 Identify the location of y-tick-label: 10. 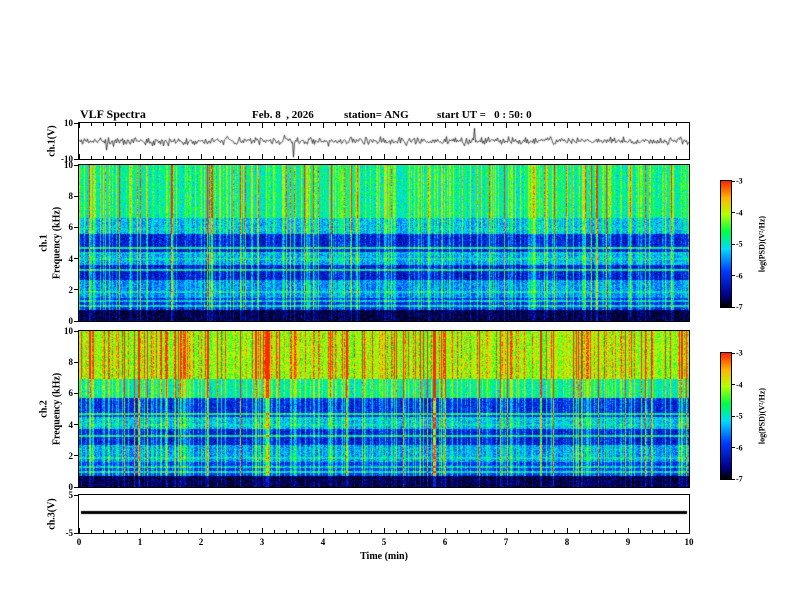
(68, 165).